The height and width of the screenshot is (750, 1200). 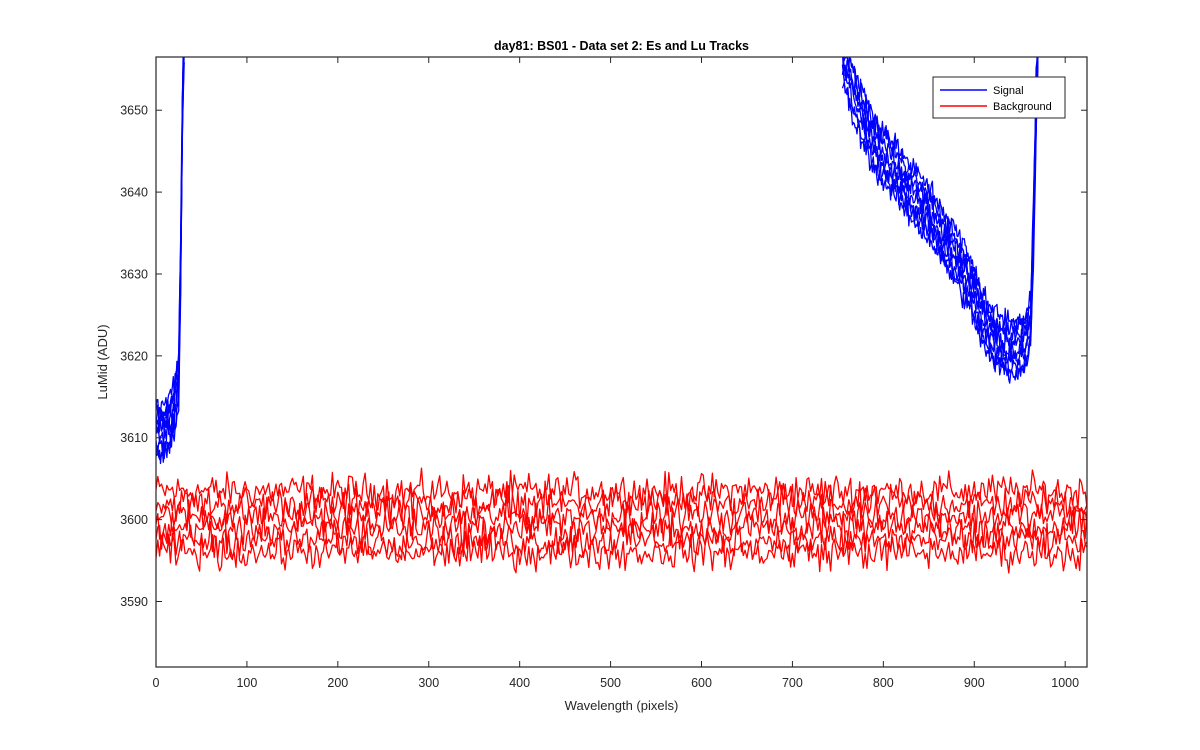 I want to click on x-tick-label: 1000, so click(x=1065, y=683).